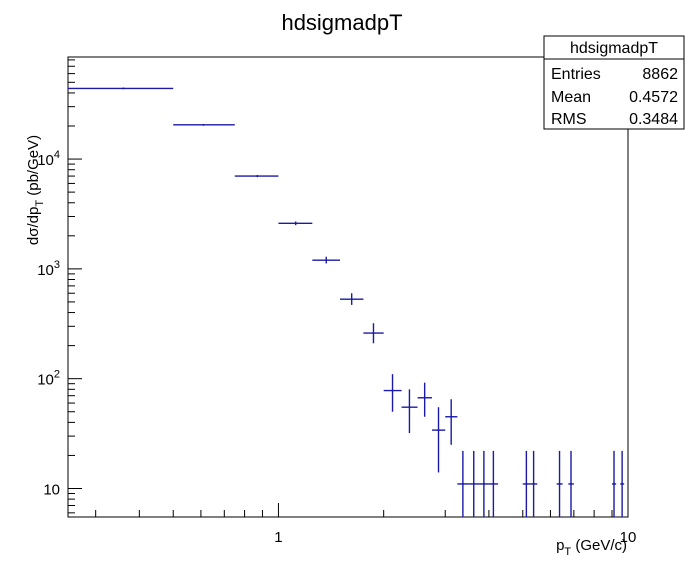 The image size is (698, 575). Describe the element at coordinates (33, 226) in the screenshot. I see `y-axis-label-main: dσ/dp` at that location.